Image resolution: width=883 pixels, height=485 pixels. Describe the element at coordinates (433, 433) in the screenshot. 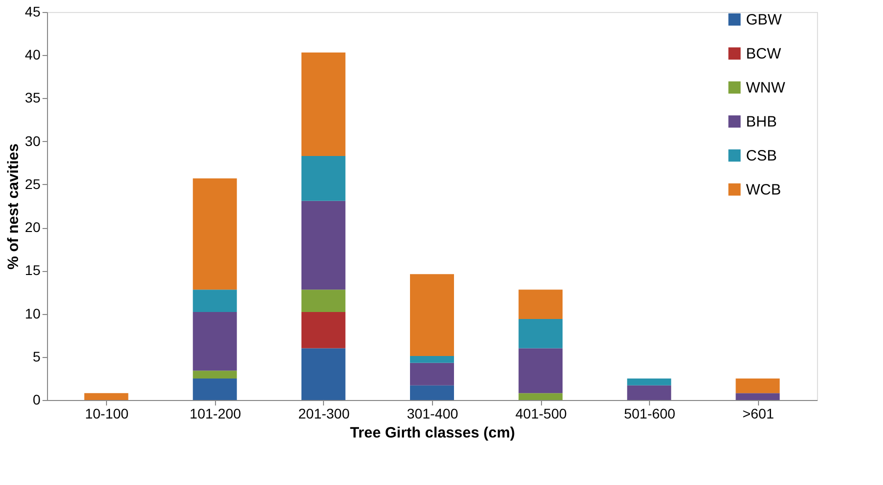

I see `x-axis-title: Tree Girth classes (cm)` at that location.